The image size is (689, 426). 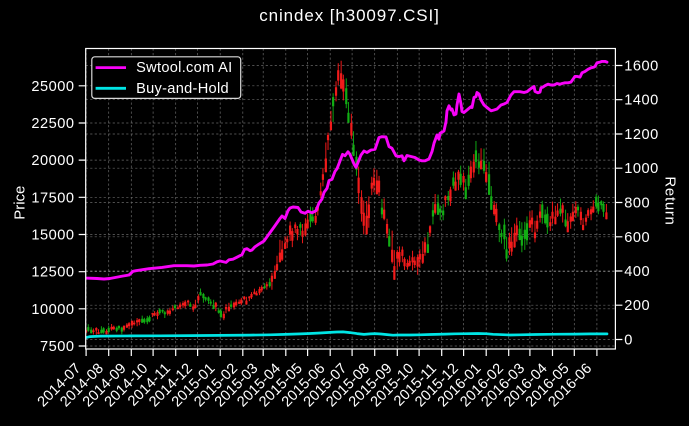 What do you see at coordinates (52, 310) in the screenshot?
I see `svg-text: 10000` at bounding box center [52, 310].